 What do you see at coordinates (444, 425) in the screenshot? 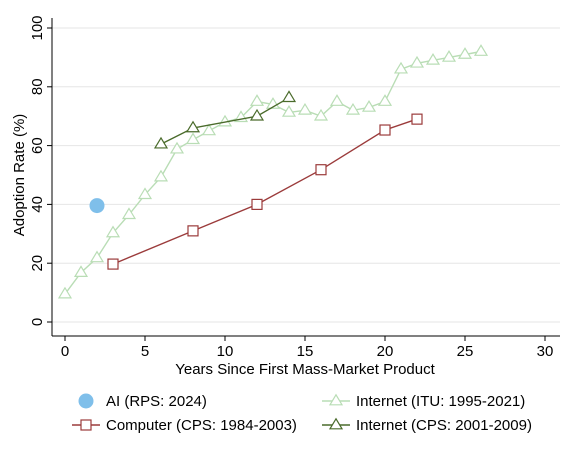
I see `legend-label-3: Internet (CPS: 2001-2009)` at bounding box center [444, 425].